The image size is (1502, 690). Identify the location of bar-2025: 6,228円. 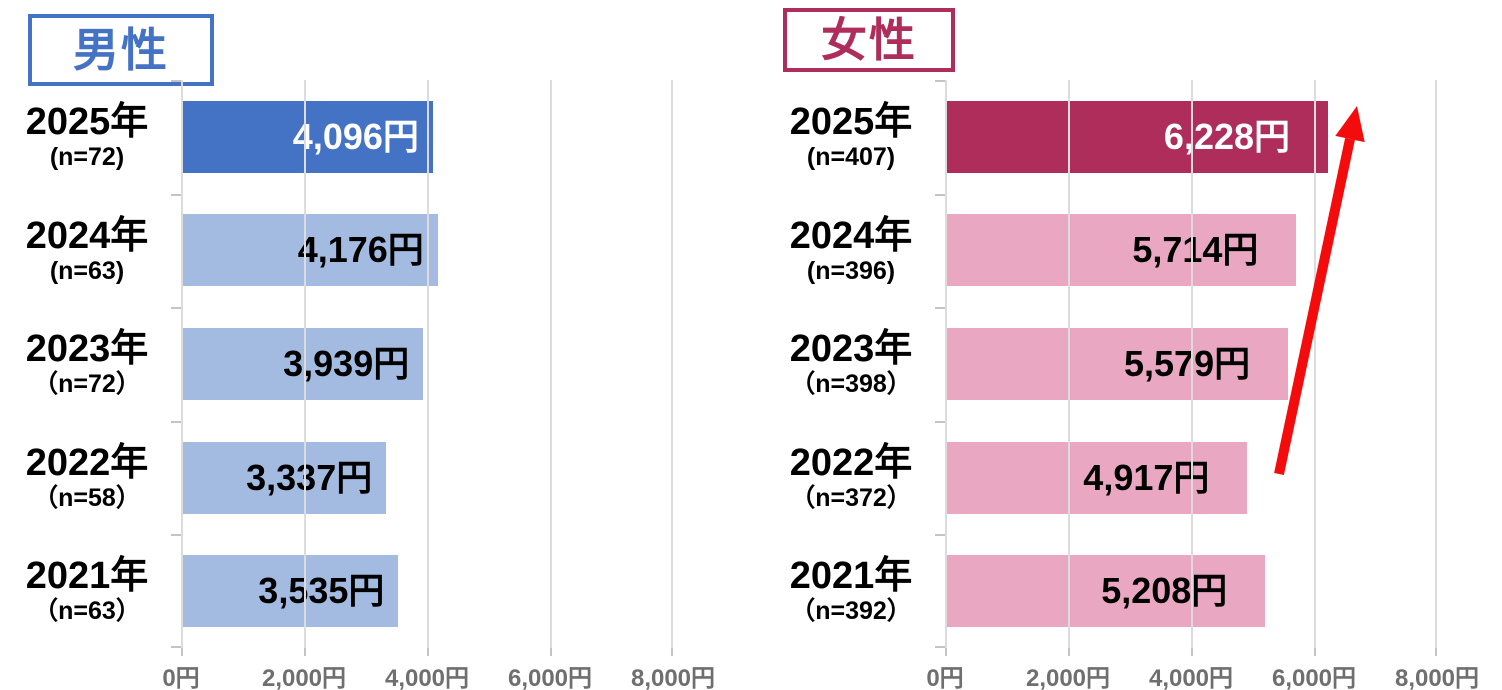
(1137, 136).